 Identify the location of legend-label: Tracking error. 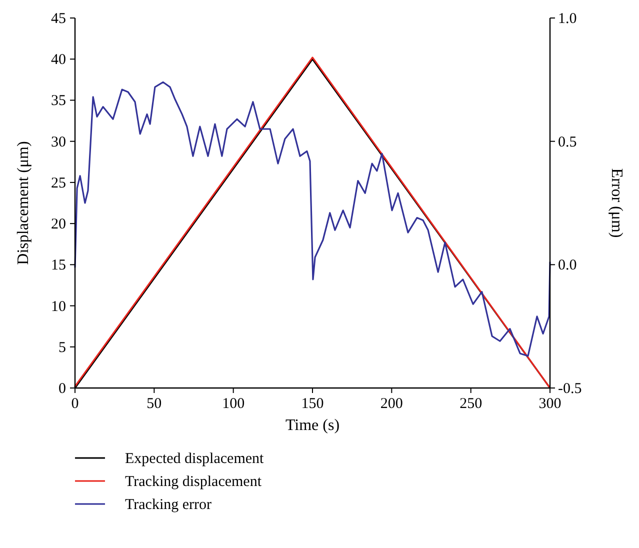
(168, 505).